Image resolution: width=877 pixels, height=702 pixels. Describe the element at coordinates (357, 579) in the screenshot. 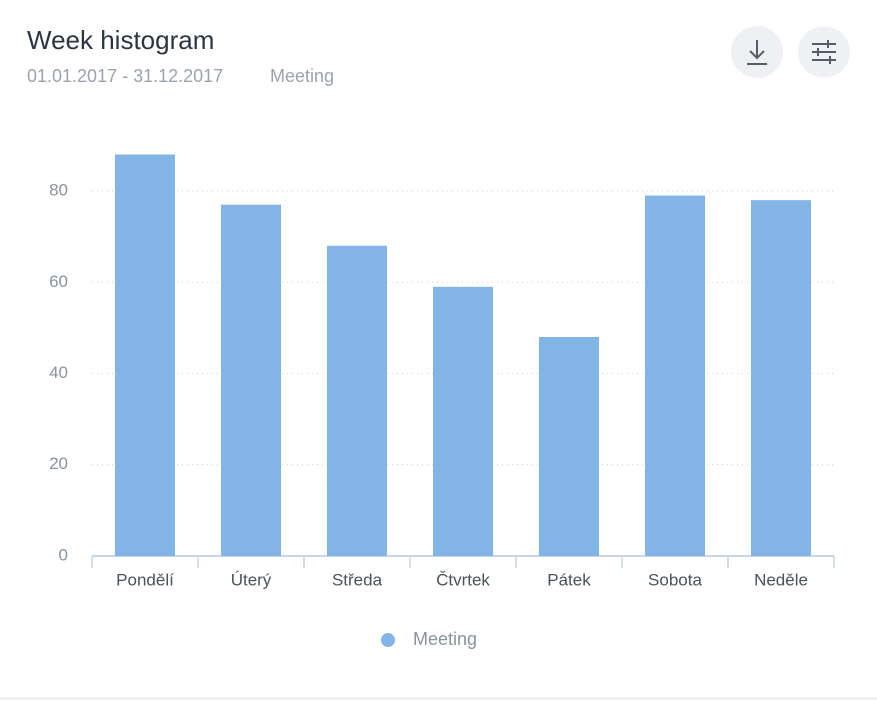

I see `x-tick-label: Středa` at that location.